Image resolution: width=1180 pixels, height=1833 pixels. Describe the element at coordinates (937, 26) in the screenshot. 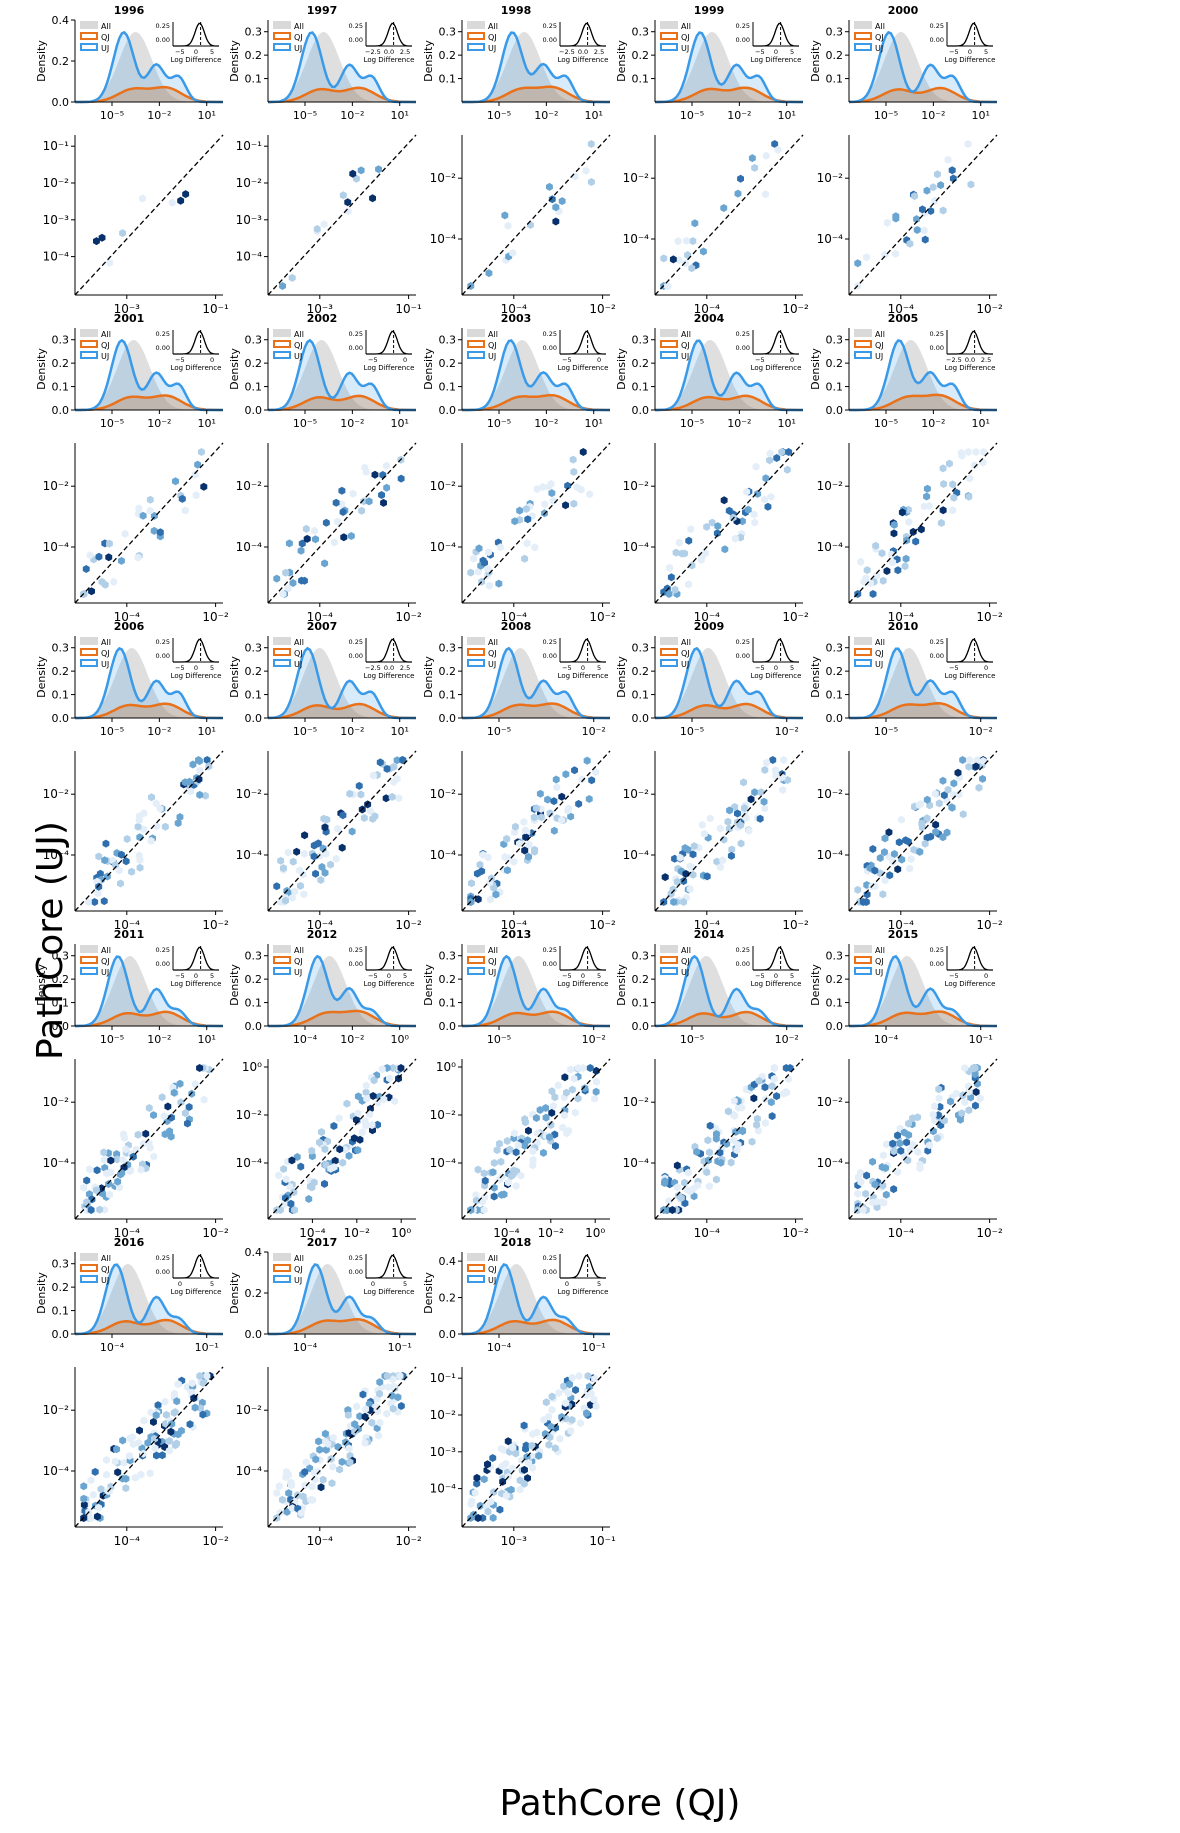

I see `inset-y-tick-label: 0.25` at that location.